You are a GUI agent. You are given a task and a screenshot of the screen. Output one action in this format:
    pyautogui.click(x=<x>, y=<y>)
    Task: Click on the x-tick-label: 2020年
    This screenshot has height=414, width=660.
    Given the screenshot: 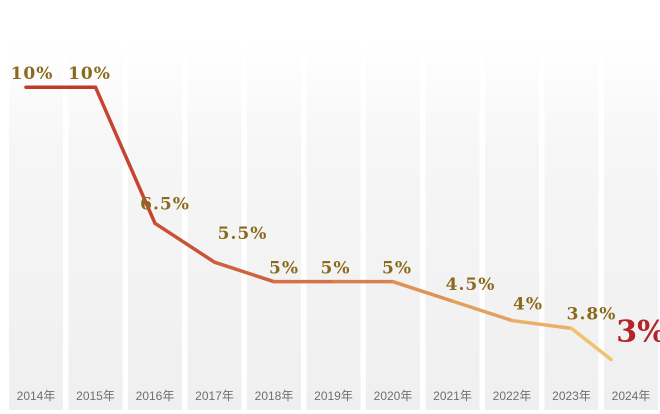 What is the action you would take?
    pyautogui.click(x=393, y=396)
    